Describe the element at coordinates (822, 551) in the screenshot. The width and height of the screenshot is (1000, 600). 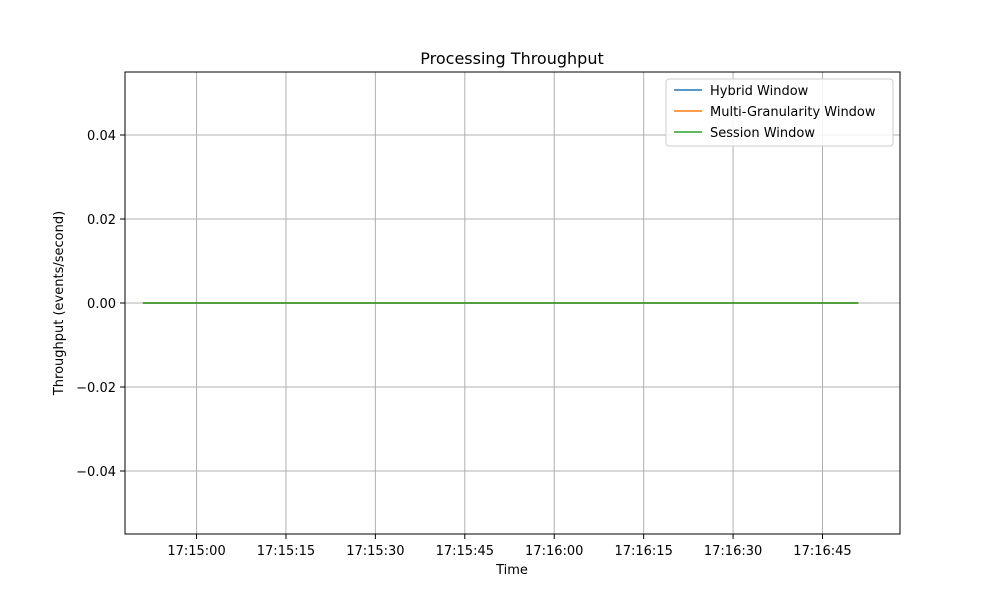
I see `x-tick-label: 17:16:45` at that location.